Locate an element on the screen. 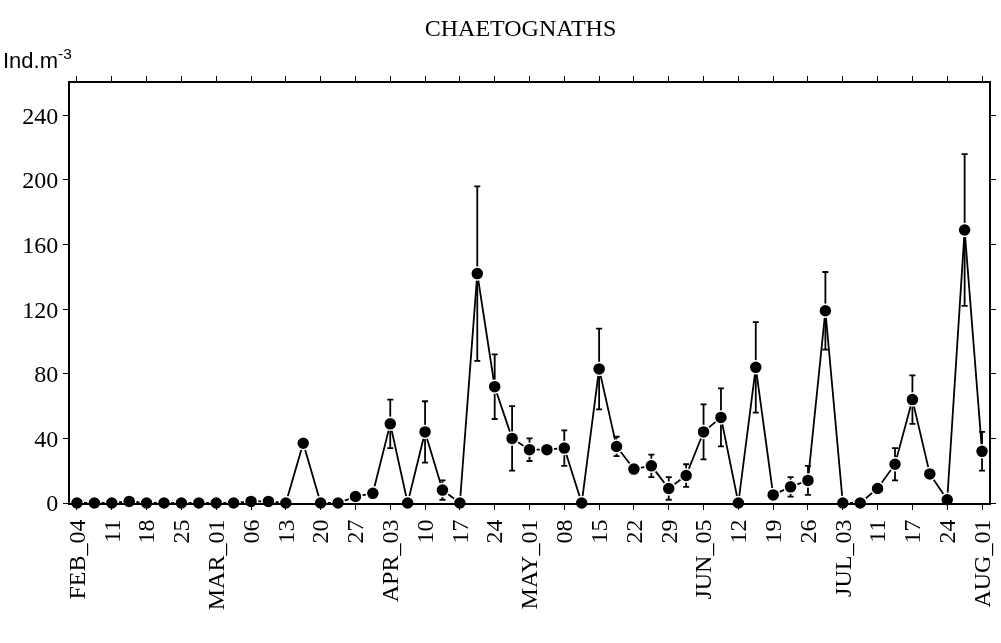 Image resolution: width=1001 pixels, height=643 pixels. y-tick-label: 40 is located at coordinates (46, 438).